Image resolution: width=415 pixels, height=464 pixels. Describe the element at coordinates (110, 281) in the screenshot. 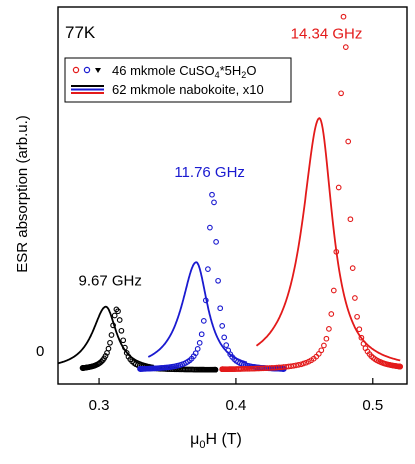

I see `frequency-label-0: 9.67 GHz` at that location.